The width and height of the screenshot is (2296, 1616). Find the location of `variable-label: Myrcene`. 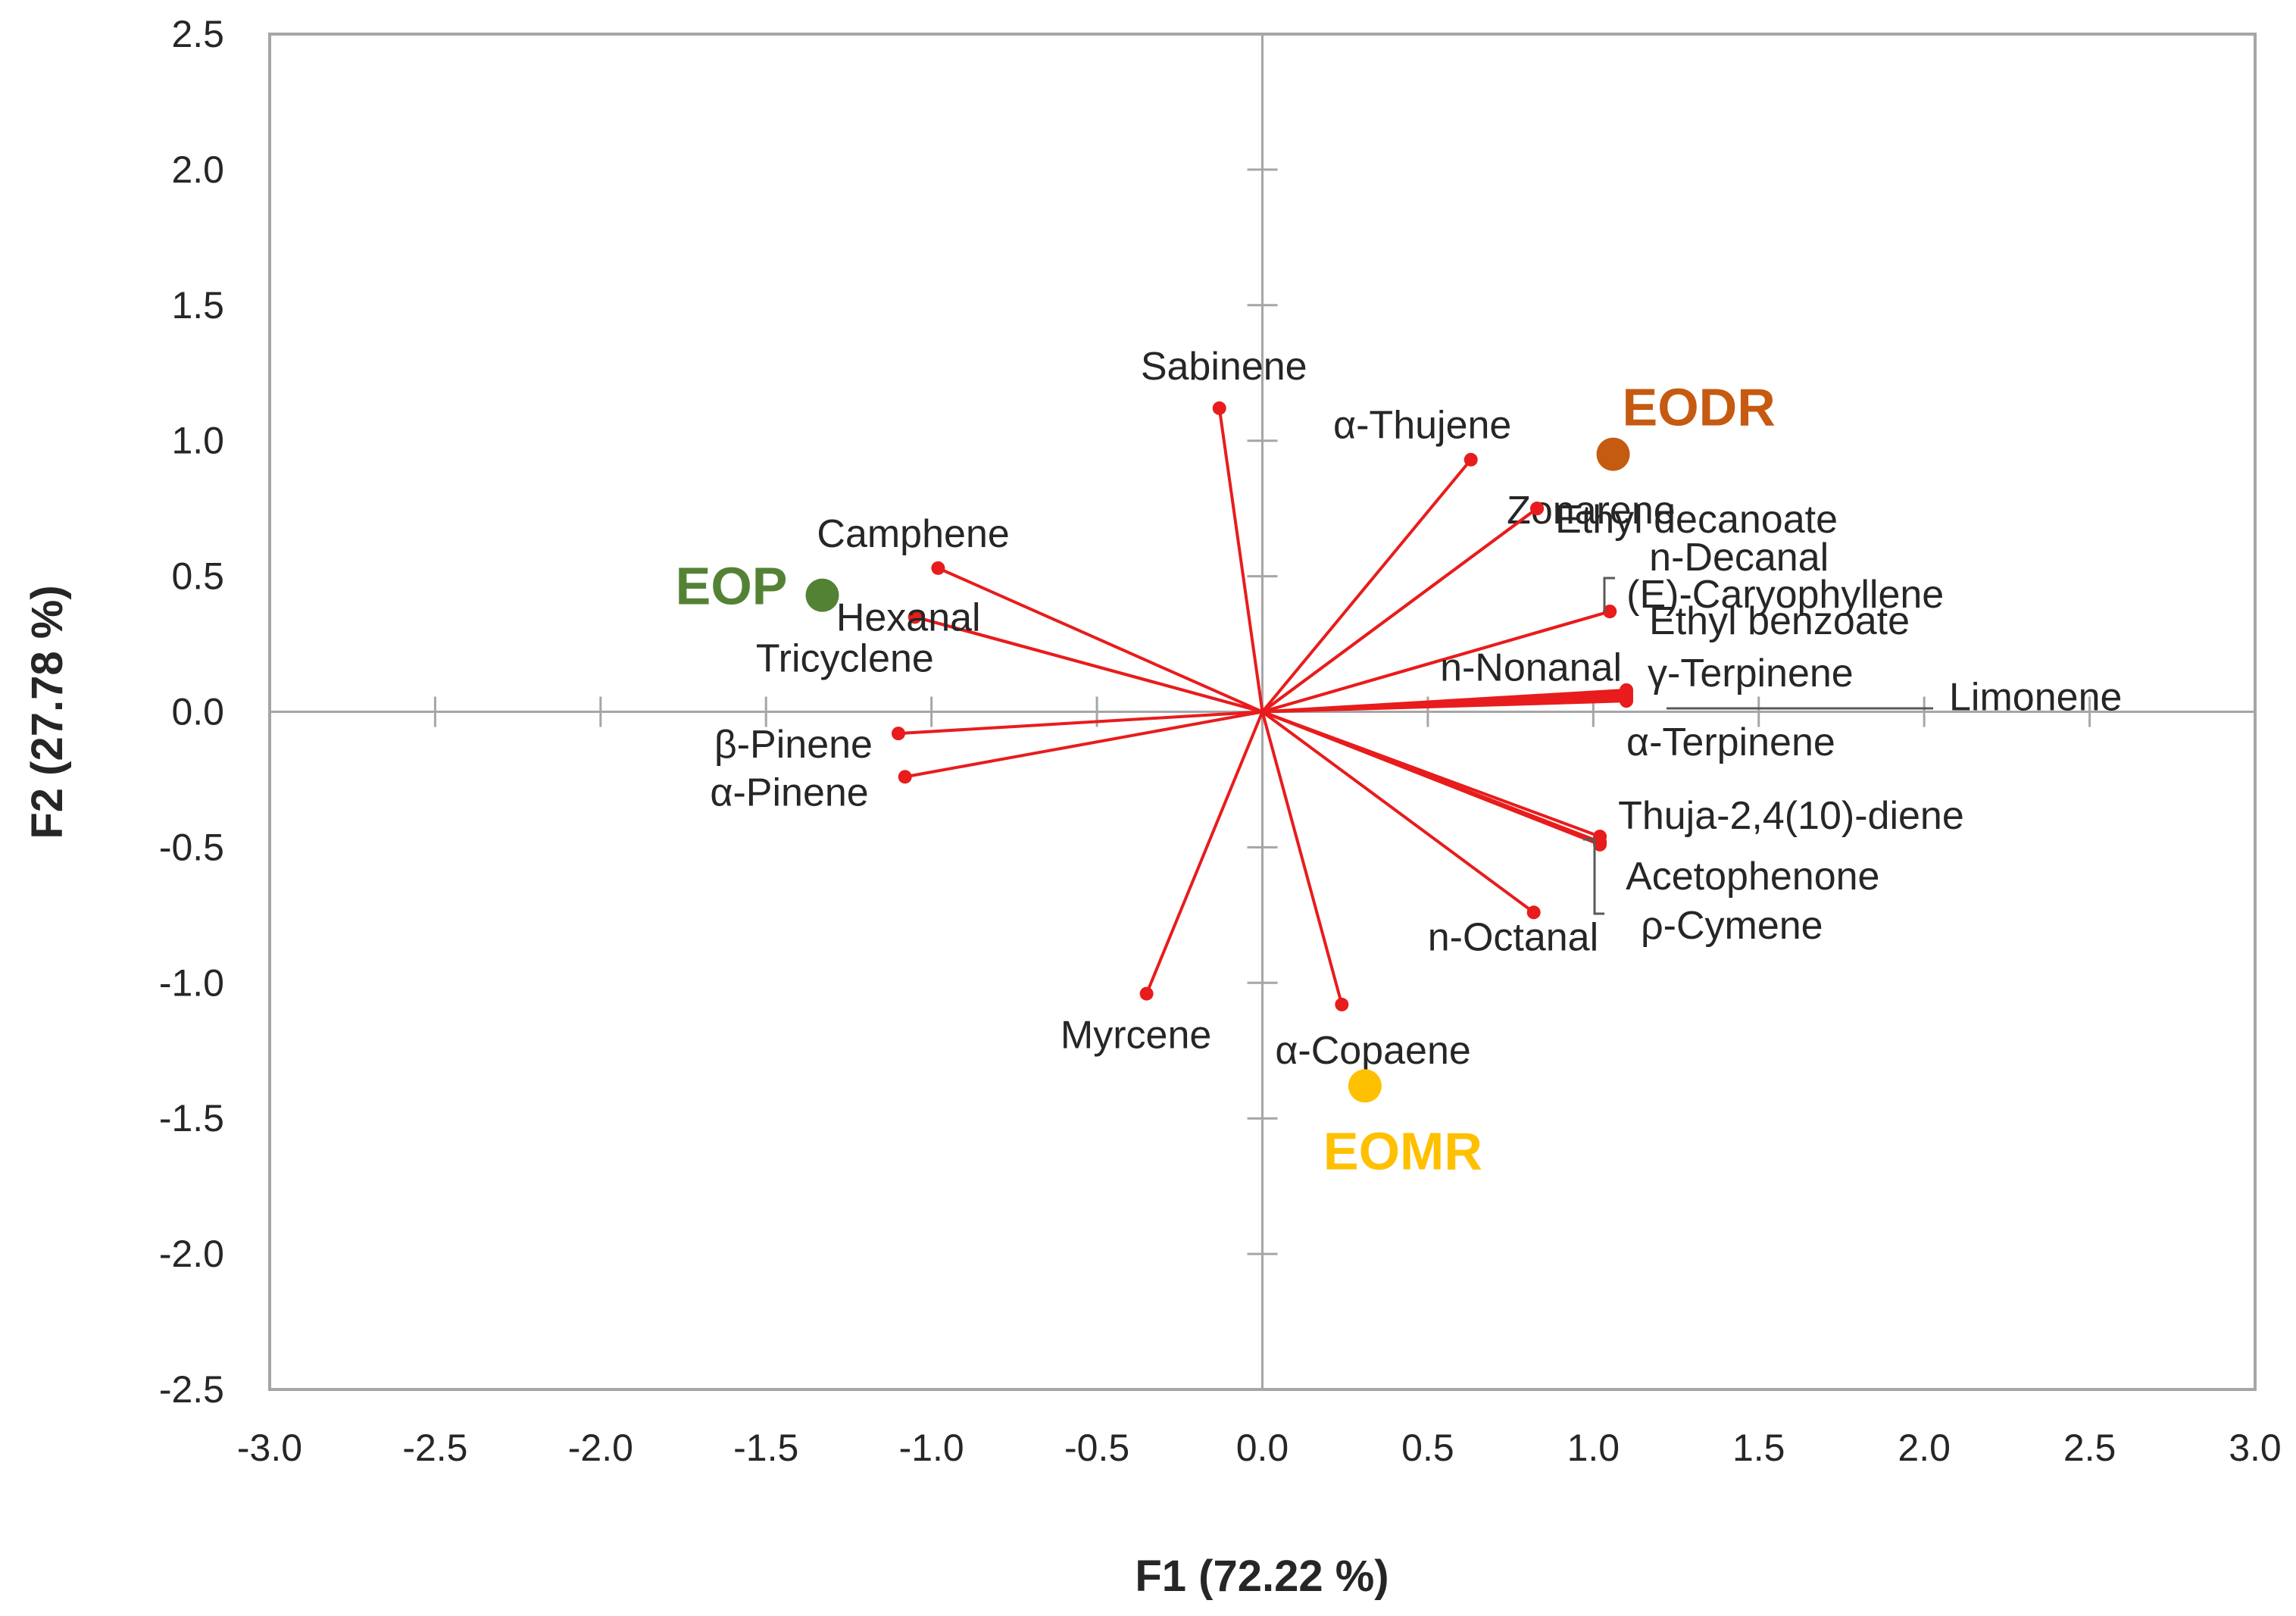

variable-label: Myrcene is located at coordinates (1136, 1036).